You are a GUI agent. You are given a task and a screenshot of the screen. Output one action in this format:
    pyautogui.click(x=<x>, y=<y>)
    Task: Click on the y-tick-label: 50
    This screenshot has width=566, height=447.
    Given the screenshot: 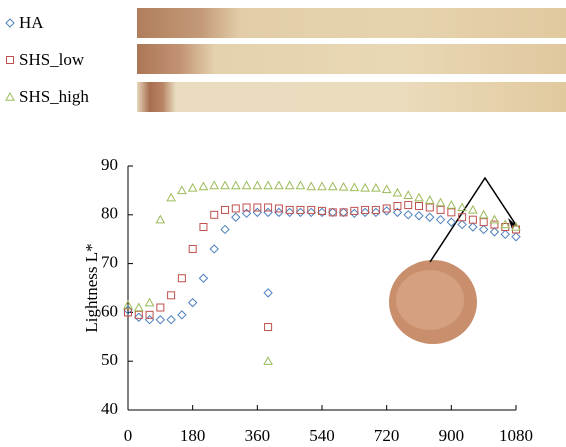 What is the action you would take?
    pyautogui.click(x=109, y=359)
    